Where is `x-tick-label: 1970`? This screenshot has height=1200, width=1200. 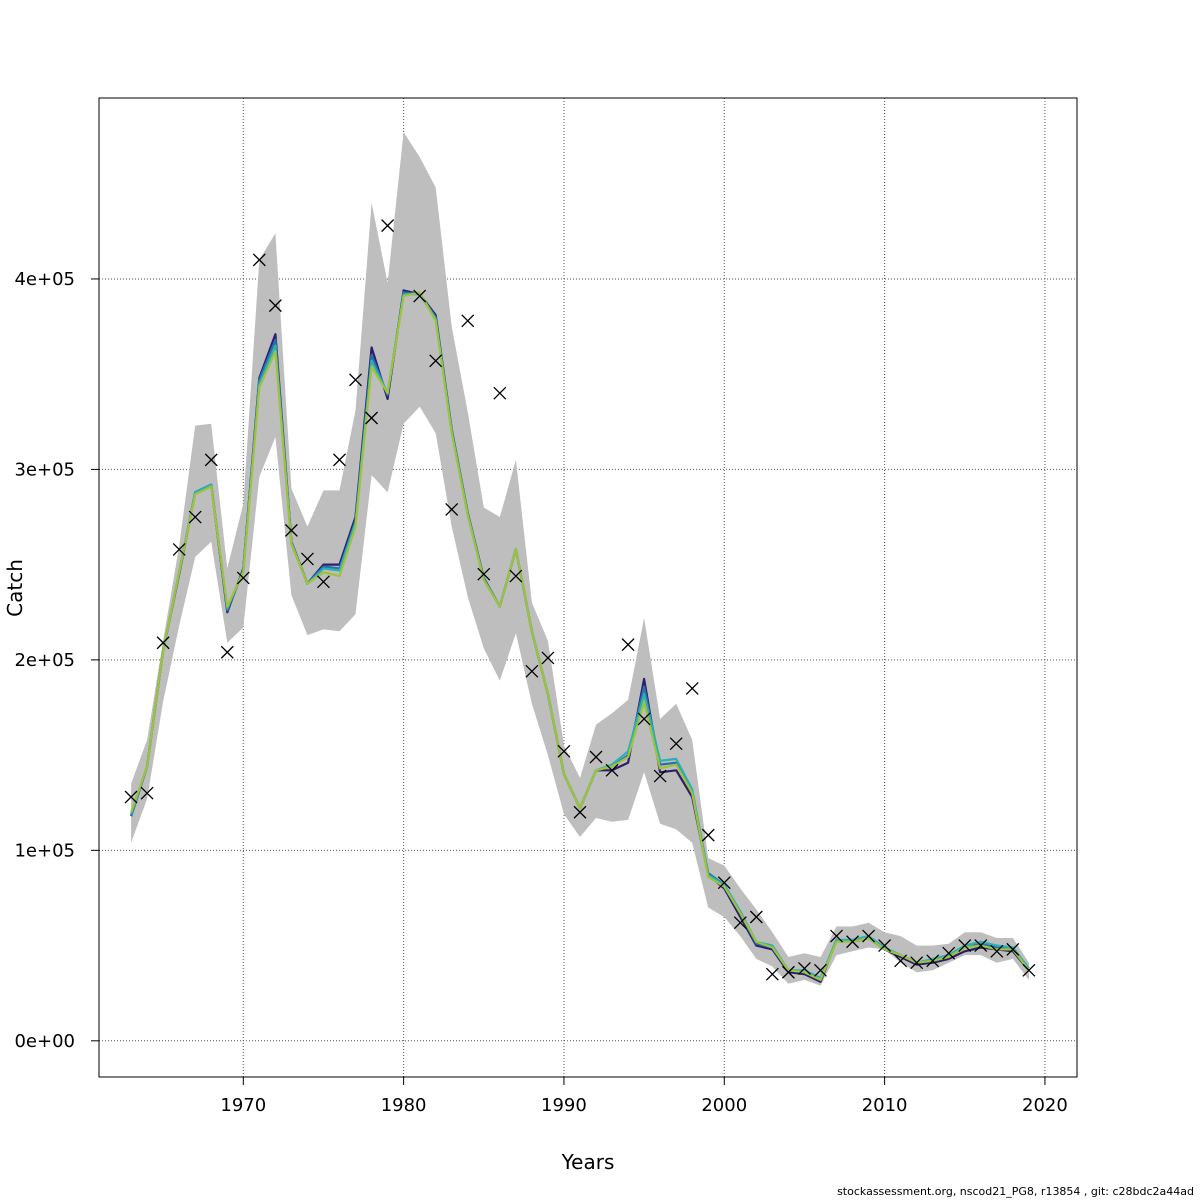
x-tick-label: 1970 is located at coordinates (243, 1105).